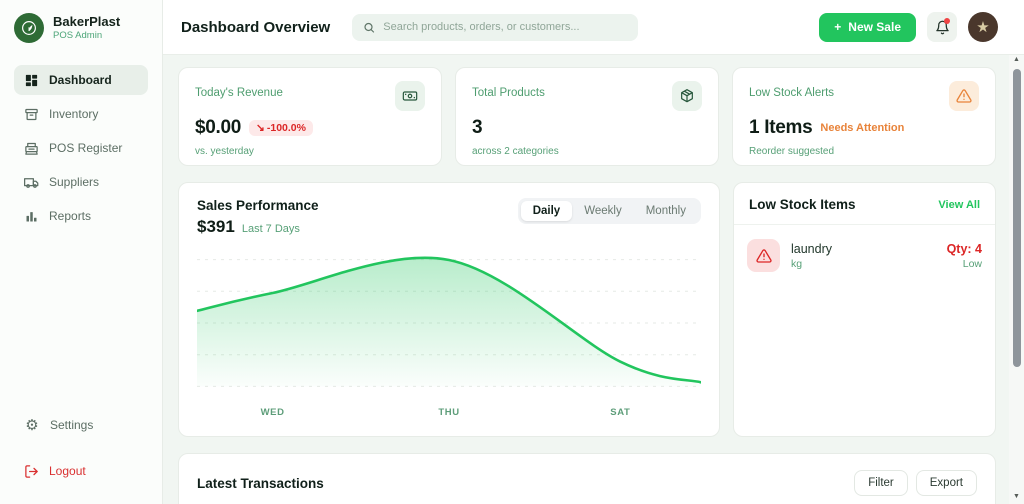 The height and width of the screenshot is (504, 1024). I want to click on sidebar-item-label: Reports, so click(70, 216).